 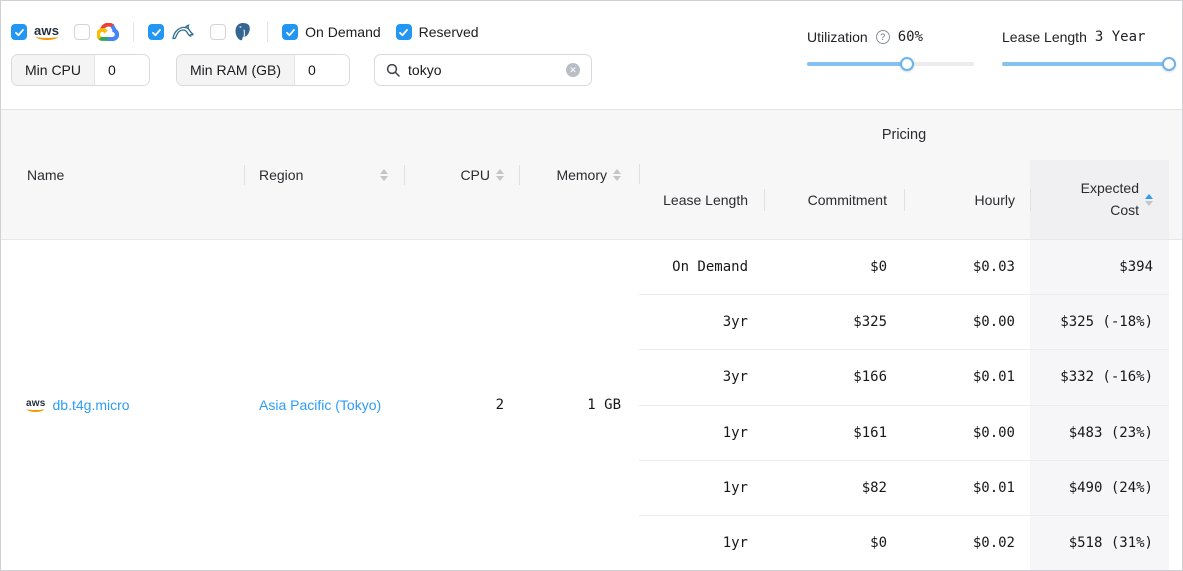 I want to click on google-cloud-checkbox, so click(x=82, y=32).